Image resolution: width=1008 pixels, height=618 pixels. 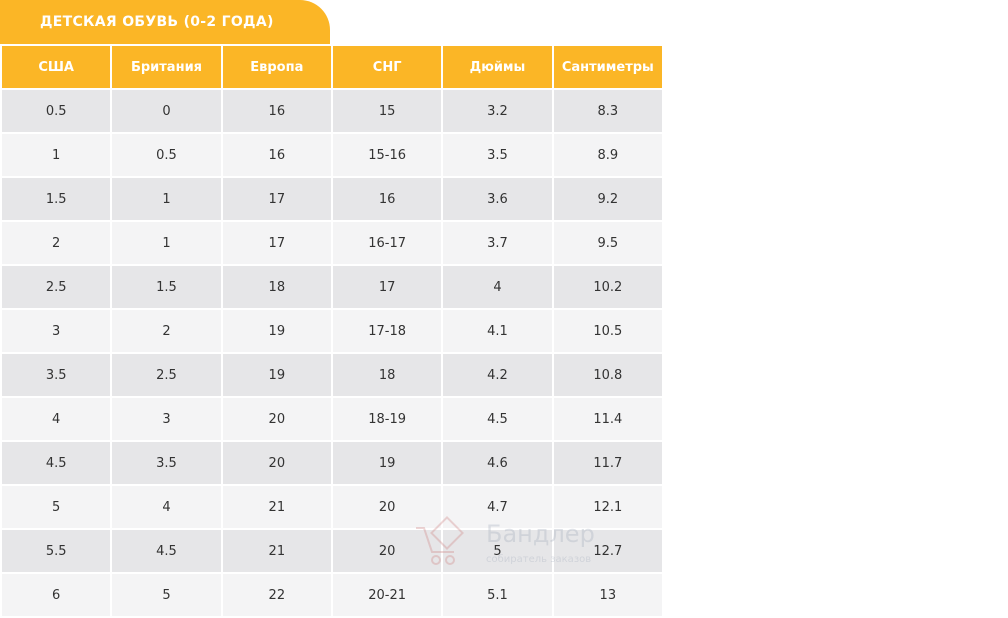 I want to click on table-row: 2 1 17 16-17 3.7 9.5, so click(x=332, y=243).